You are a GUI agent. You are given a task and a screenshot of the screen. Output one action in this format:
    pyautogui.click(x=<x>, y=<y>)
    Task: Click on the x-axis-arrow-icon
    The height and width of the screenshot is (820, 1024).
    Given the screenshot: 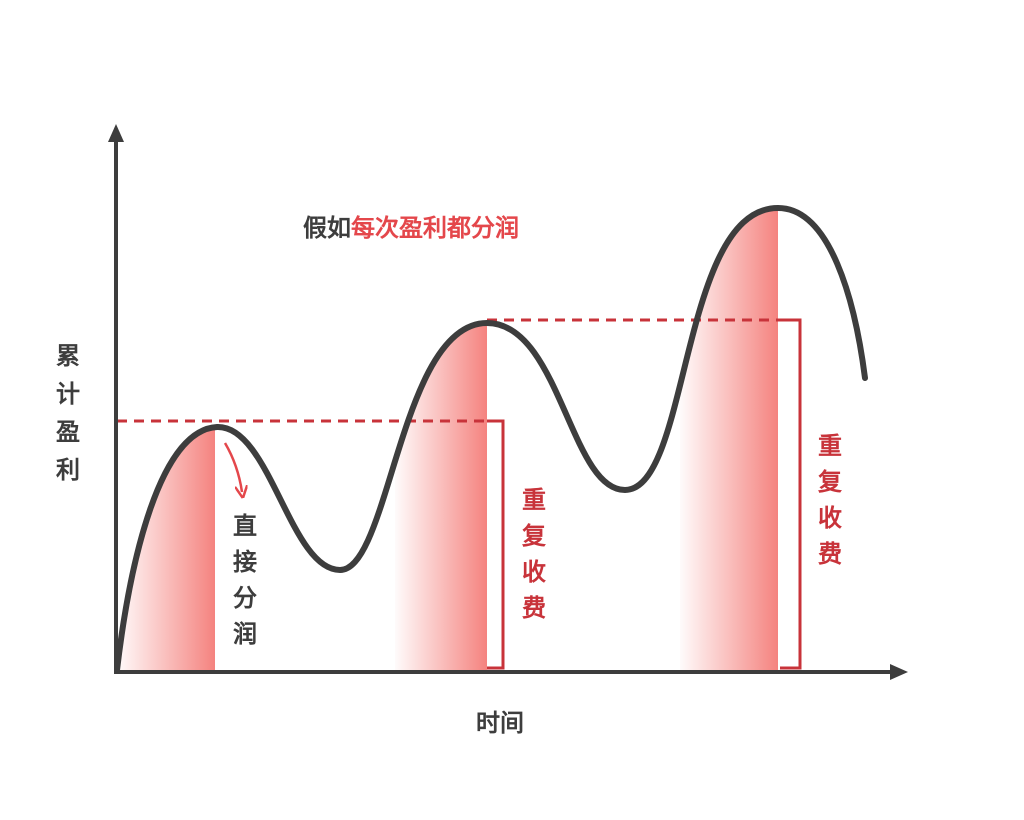 What is the action you would take?
    pyautogui.click(x=899, y=672)
    